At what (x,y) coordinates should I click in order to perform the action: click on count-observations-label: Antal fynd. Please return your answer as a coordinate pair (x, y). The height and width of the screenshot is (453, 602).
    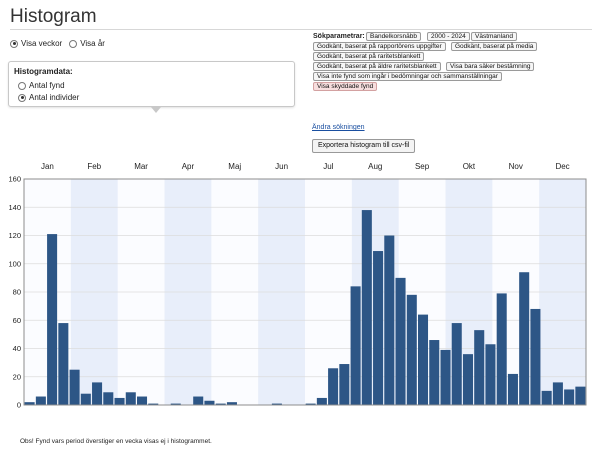
    Looking at the image, I should click on (47, 85).